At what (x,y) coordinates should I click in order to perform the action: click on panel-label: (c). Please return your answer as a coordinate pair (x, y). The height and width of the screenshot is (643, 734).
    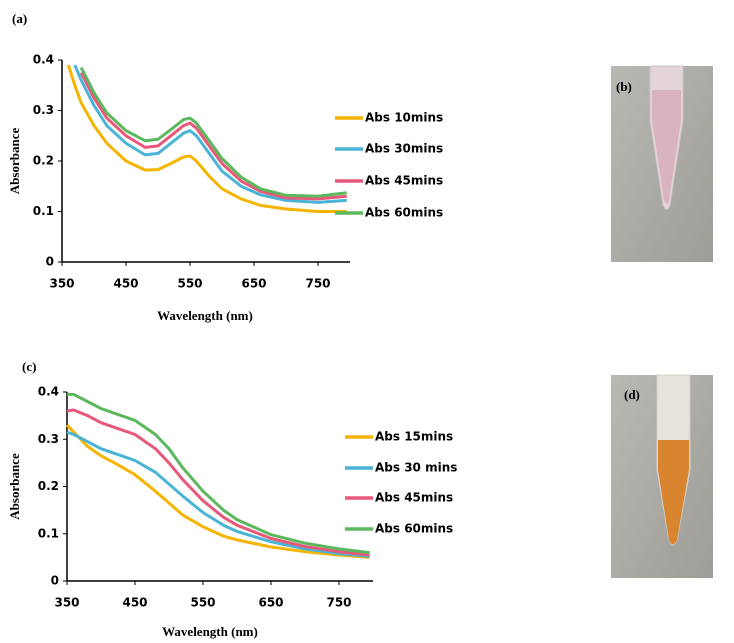
    Looking at the image, I should click on (29, 366).